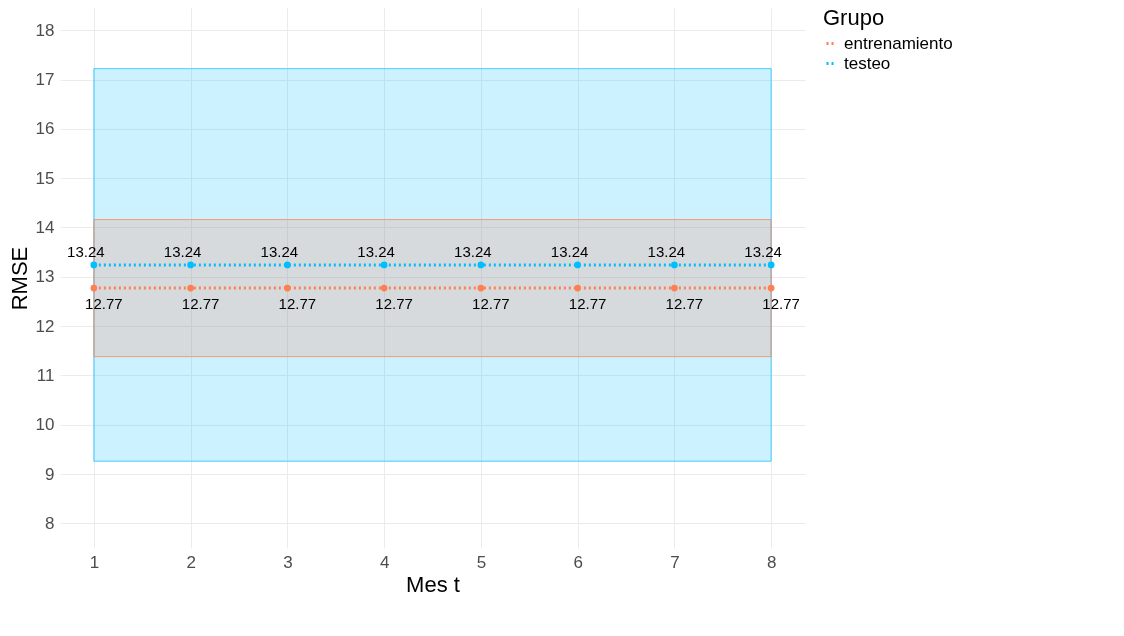 The image size is (1124, 636). Describe the element at coordinates (384, 562) in the screenshot. I see `x-tick-label: 4` at that location.